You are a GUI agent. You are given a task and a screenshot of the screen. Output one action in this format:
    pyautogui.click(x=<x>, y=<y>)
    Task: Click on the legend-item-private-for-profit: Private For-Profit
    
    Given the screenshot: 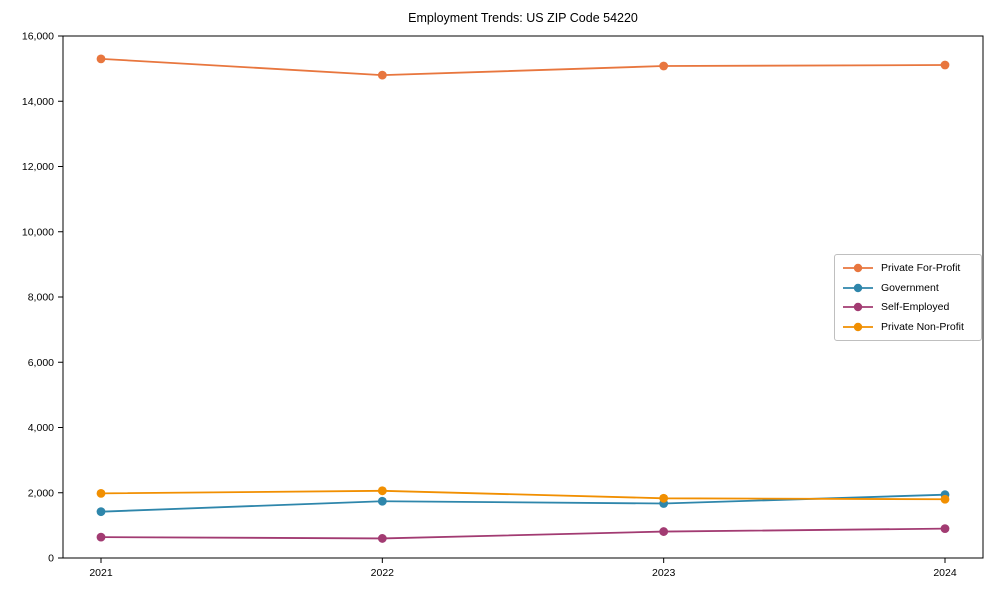 What is the action you would take?
    pyautogui.click(x=908, y=268)
    